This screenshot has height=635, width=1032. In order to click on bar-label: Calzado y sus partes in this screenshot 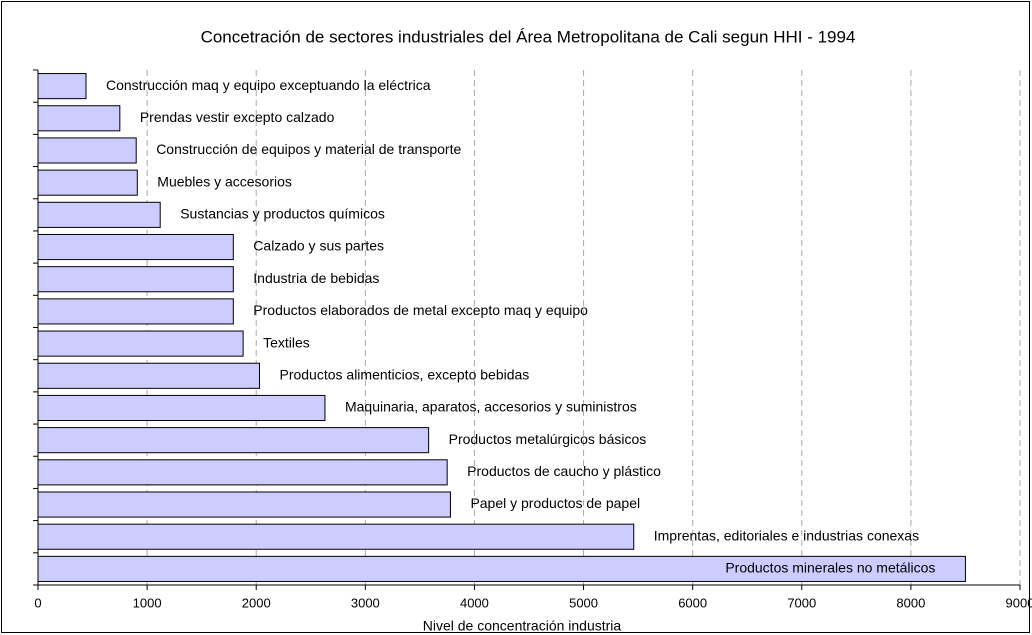, I will do `click(318, 246)`.